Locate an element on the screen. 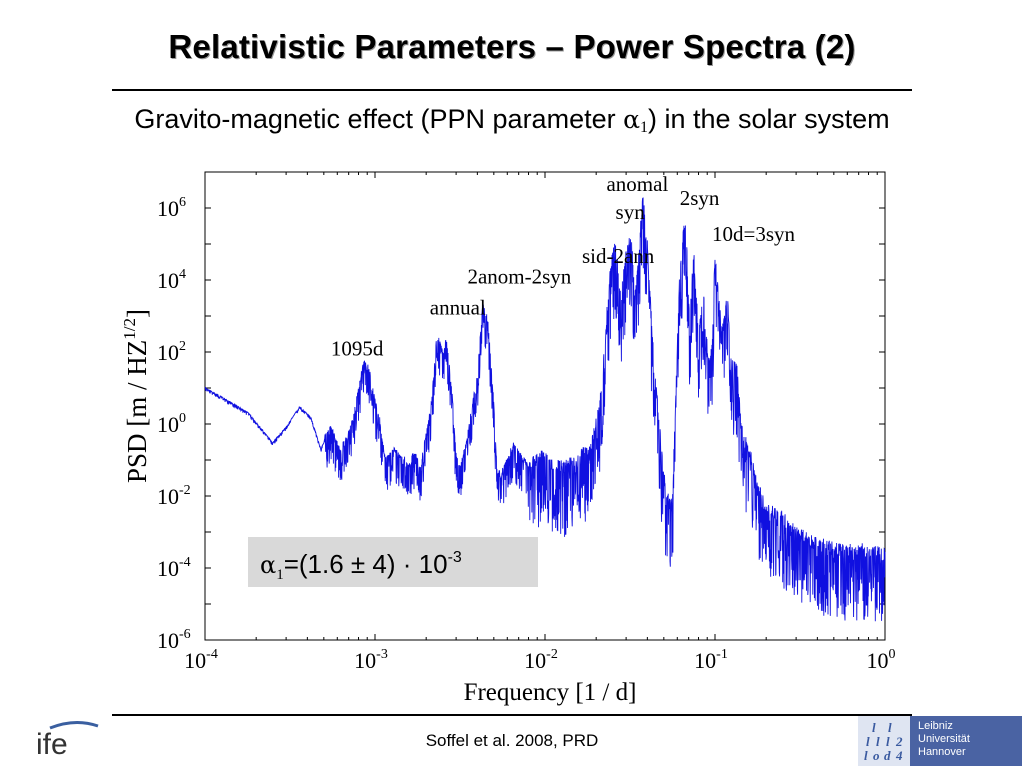  x-axis-label: Frequency [1 / d] is located at coordinates (550, 692).